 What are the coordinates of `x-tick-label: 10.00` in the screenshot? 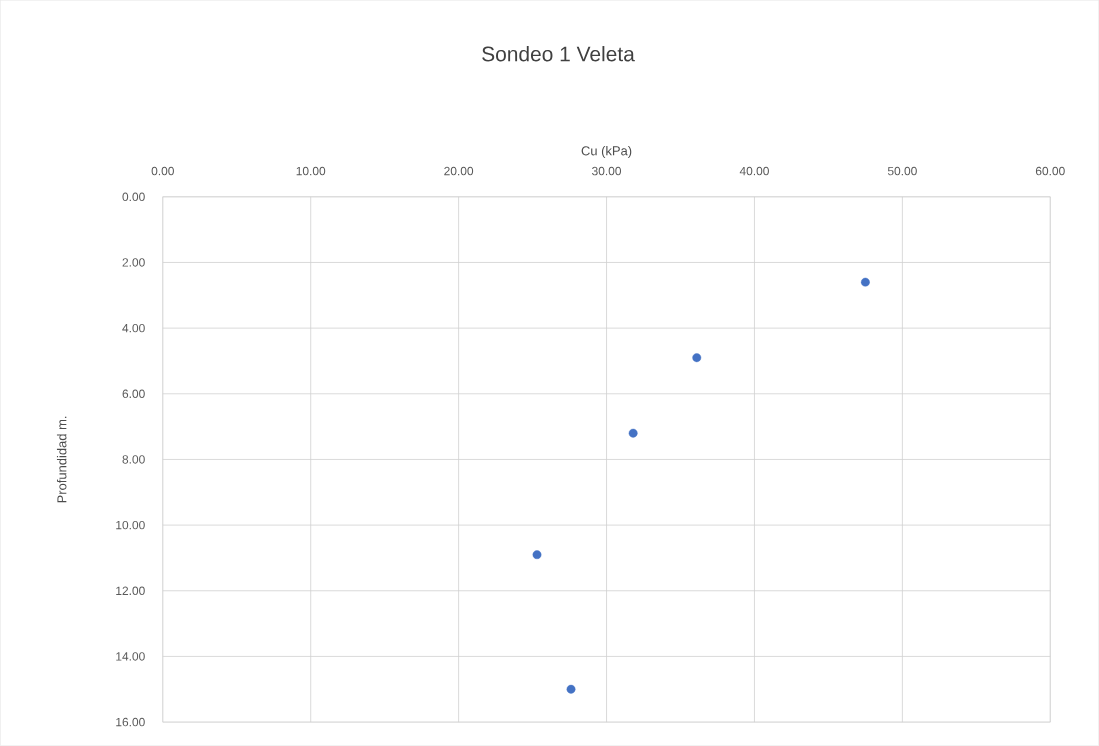 It's located at (311, 171).